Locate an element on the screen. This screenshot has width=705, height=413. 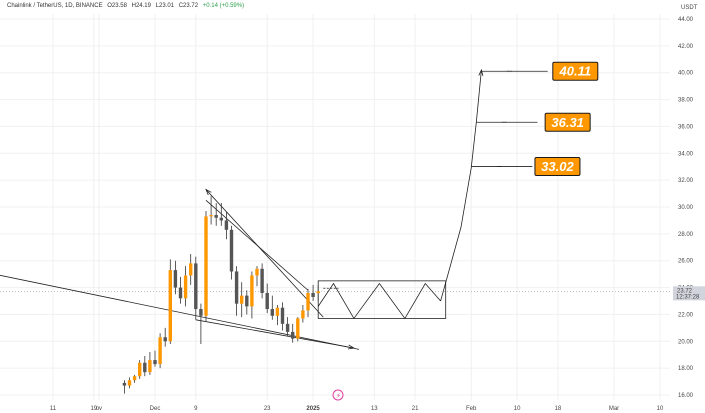
target-label: 40.11 is located at coordinates (575, 71).